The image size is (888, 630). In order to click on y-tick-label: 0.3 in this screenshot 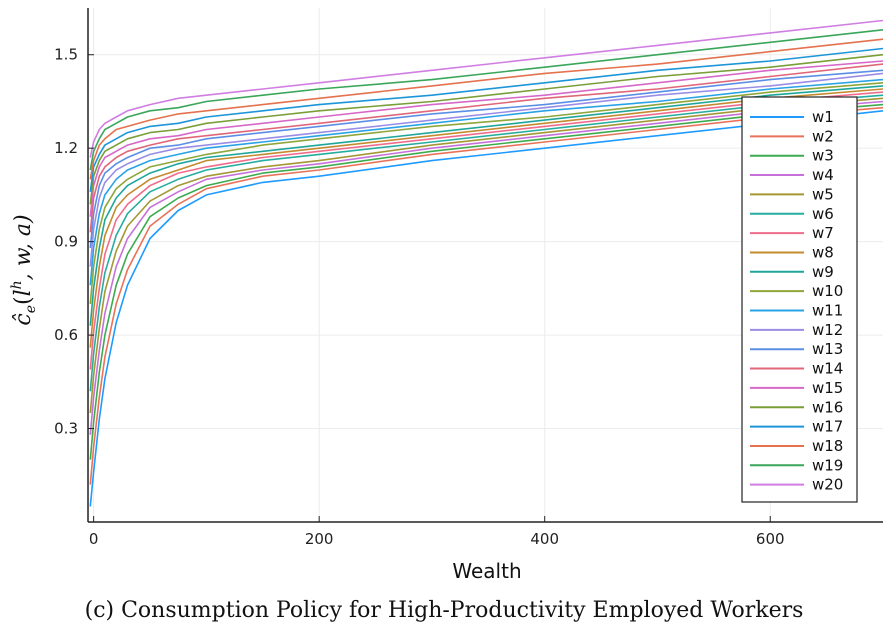, I will do `click(66, 429)`.